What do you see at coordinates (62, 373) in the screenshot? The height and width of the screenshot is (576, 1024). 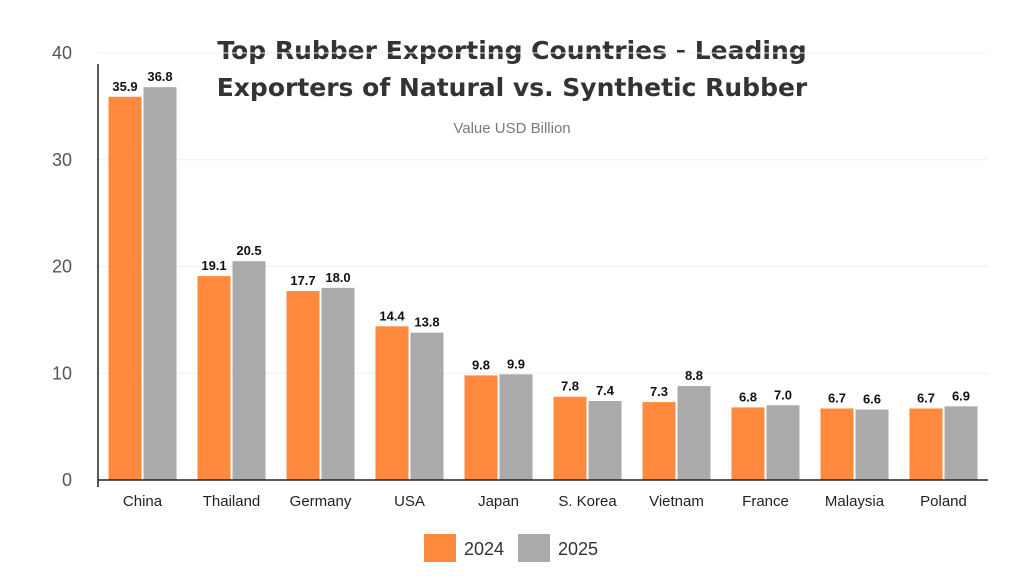 I see `y-tick-label: 10` at bounding box center [62, 373].